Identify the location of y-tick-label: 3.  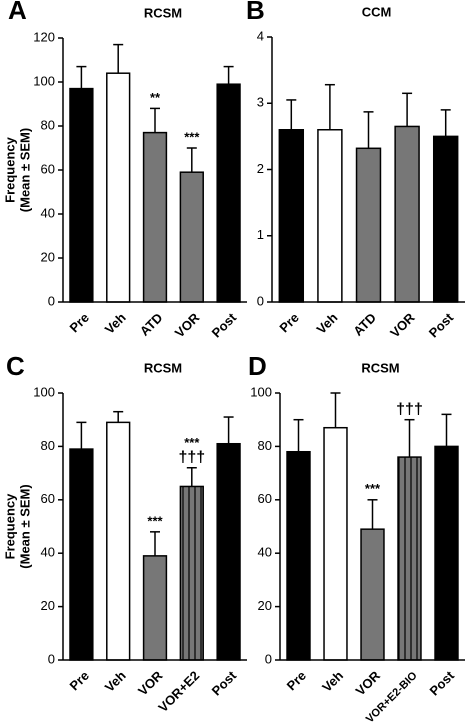
(260, 102).